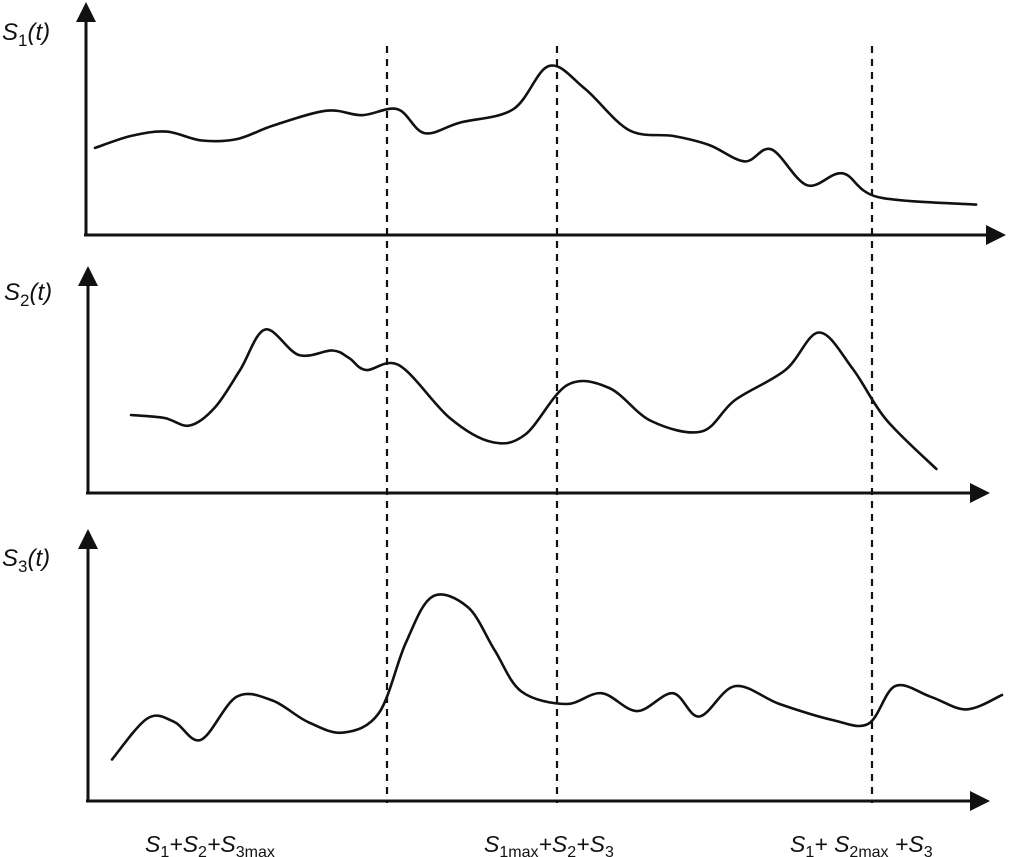 This screenshot has width=1012, height=857. I want to click on sum-label-s1-max: S1max+S2+S3, so click(549, 844).